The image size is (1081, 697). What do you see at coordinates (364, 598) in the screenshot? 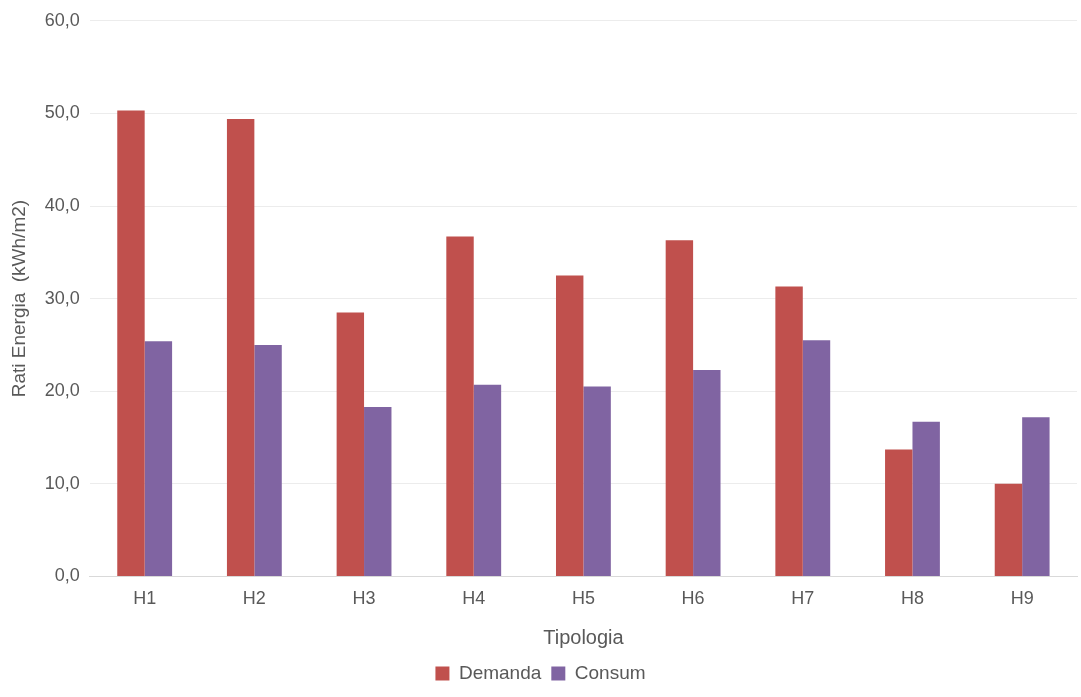
I see `x-tick-label: H3` at bounding box center [364, 598].